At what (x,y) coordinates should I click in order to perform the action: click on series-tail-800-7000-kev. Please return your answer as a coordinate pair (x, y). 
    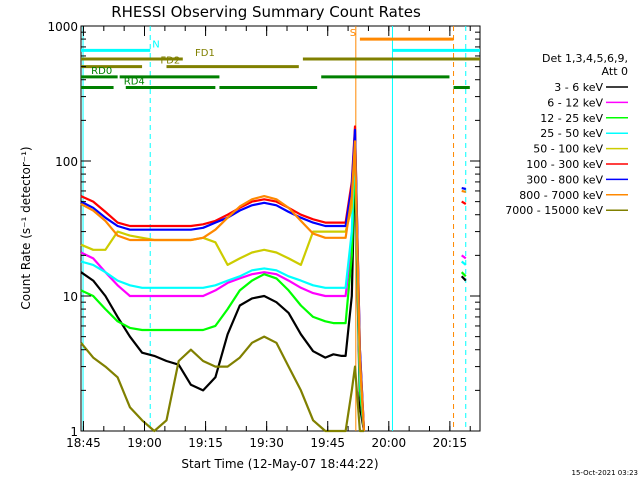
    Looking at the image, I should click on (464, 191).